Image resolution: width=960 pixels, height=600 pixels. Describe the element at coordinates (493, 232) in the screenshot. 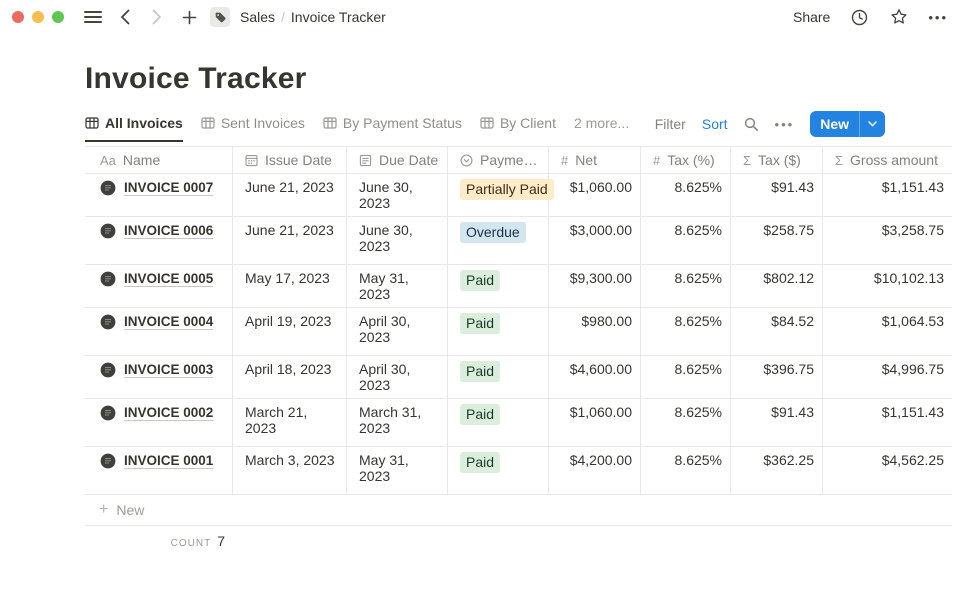

I see `status-badge: Overdue` at that location.